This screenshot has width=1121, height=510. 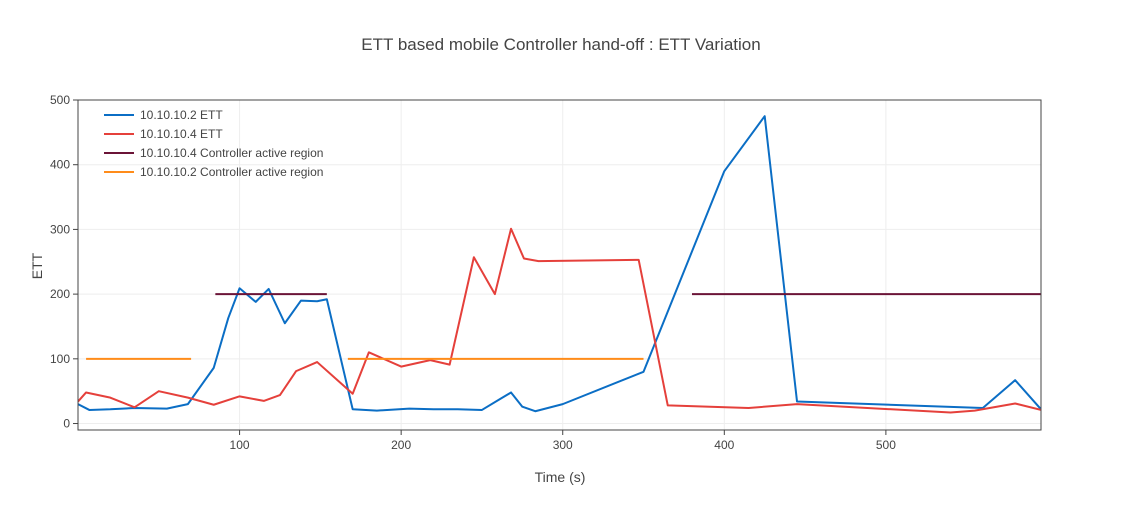 I want to click on y-axis-label: ETT, so click(x=37, y=265).